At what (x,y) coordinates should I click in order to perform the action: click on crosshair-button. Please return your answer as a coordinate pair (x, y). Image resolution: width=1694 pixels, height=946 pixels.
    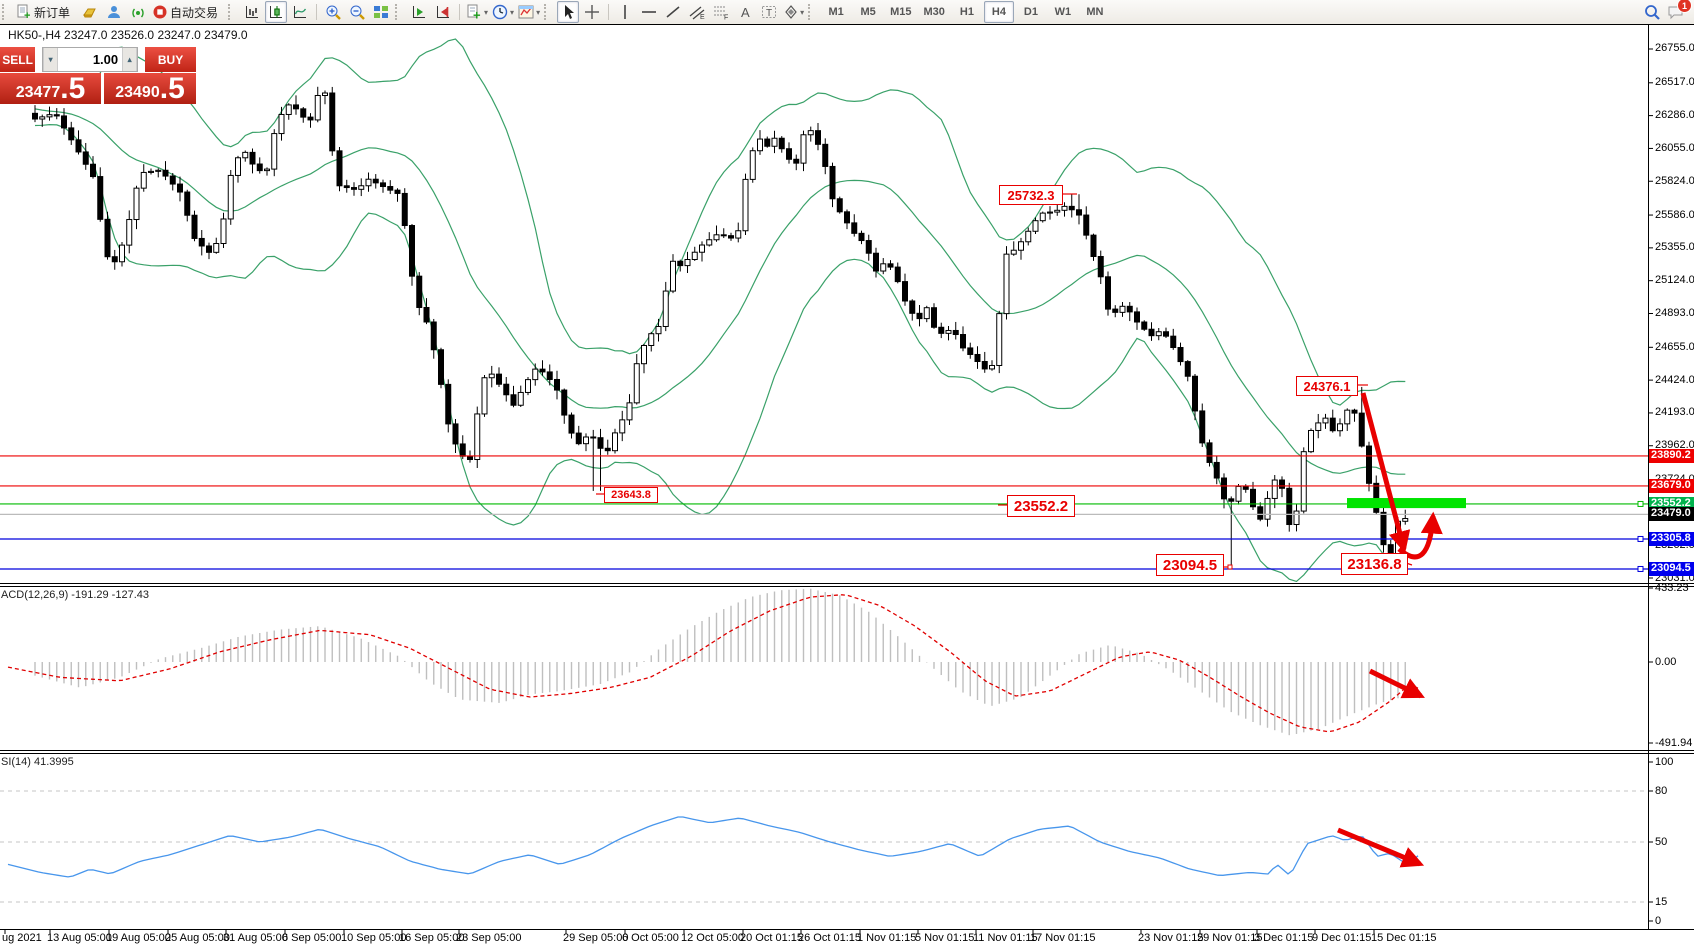
    Looking at the image, I should click on (592, 12).